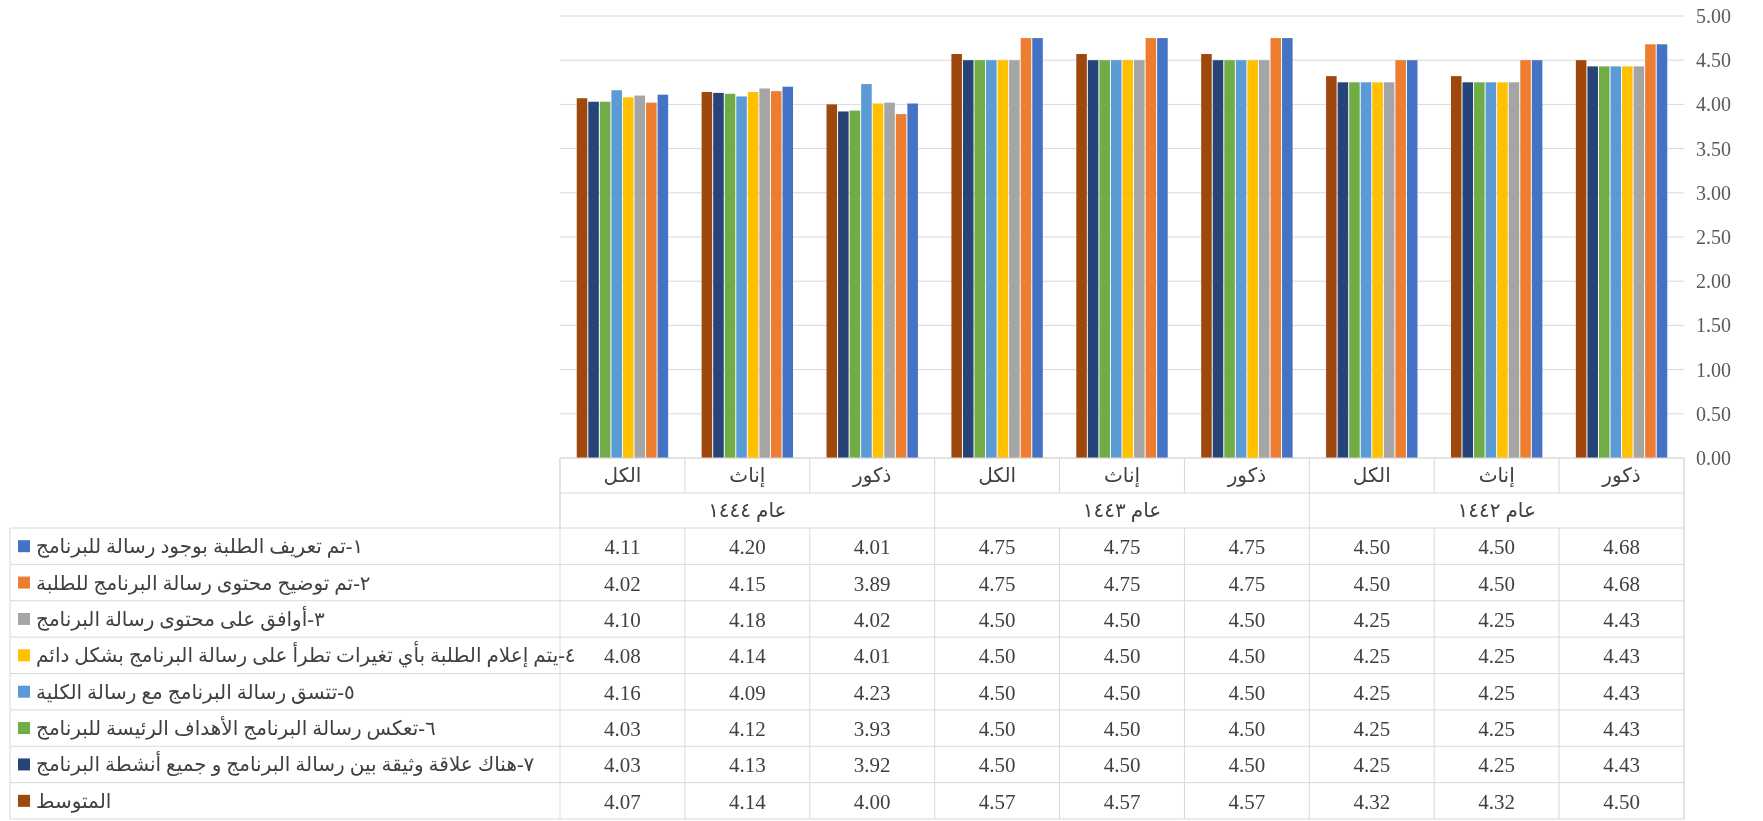 Image resolution: width=1763 pixels, height=821 pixels. What do you see at coordinates (622, 729) in the screenshot?
I see `data-label: 4.03` at bounding box center [622, 729].